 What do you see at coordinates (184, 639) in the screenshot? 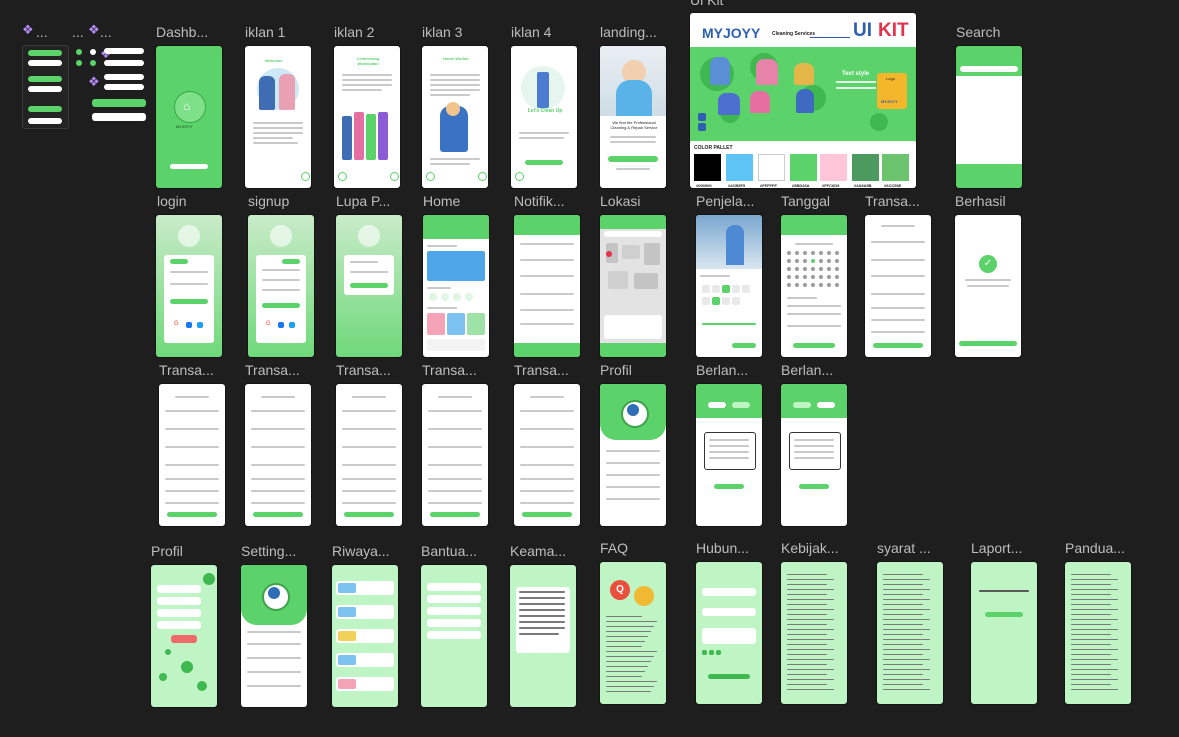
I see `logout-button` at bounding box center [184, 639].